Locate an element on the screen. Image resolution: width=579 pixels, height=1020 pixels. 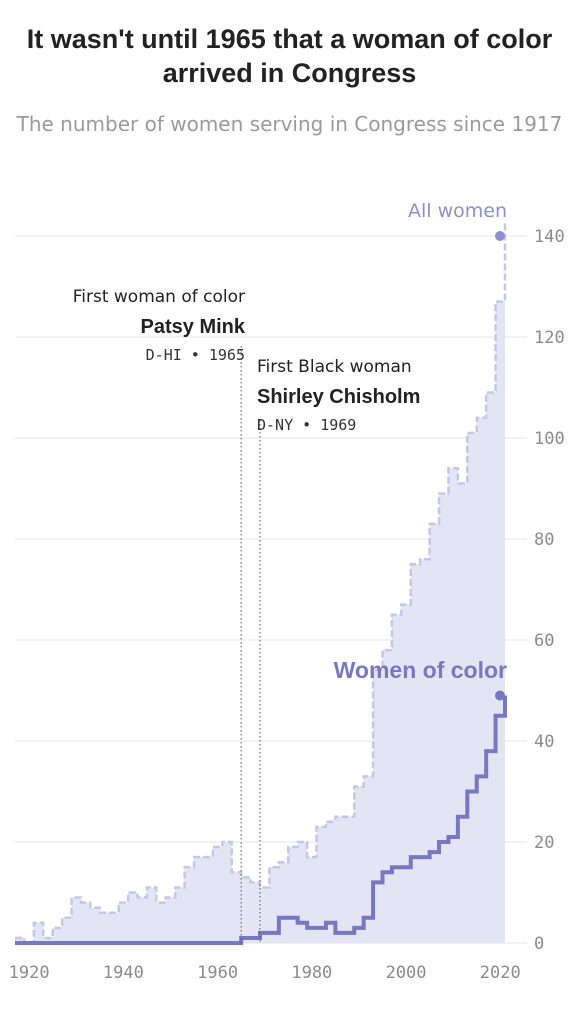
x-tick-label: 2020 is located at coordinates (500, 973).